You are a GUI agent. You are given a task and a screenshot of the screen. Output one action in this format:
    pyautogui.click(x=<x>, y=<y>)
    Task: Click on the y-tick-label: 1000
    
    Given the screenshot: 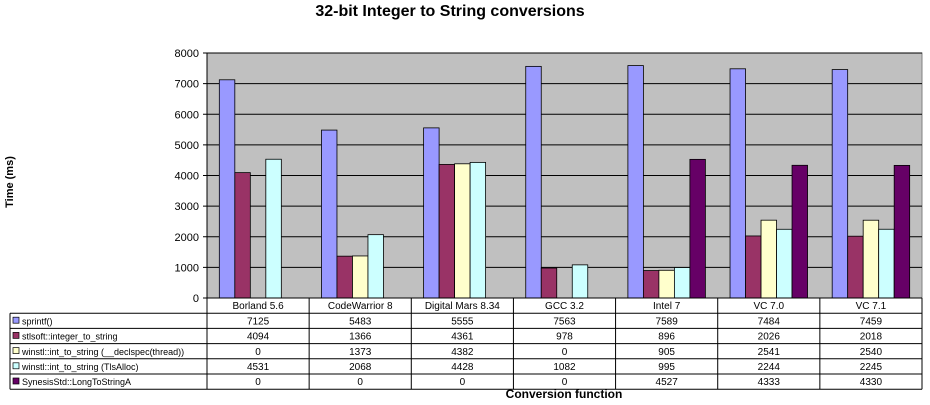 What is the action you would take?
    pyautogui.click(x=187, y=268)
    